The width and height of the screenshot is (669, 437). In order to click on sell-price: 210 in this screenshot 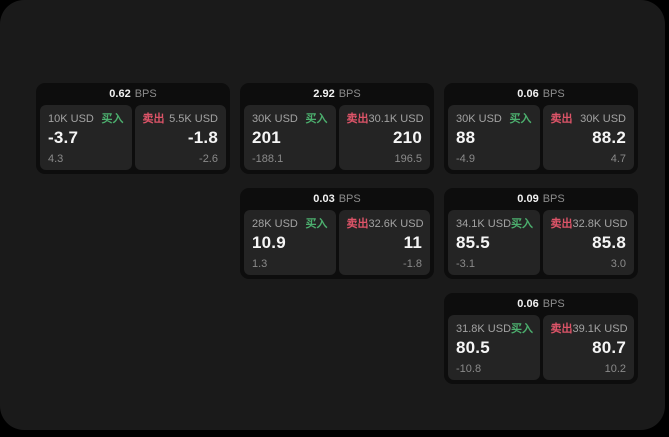, I will do `click(407, 137)`.